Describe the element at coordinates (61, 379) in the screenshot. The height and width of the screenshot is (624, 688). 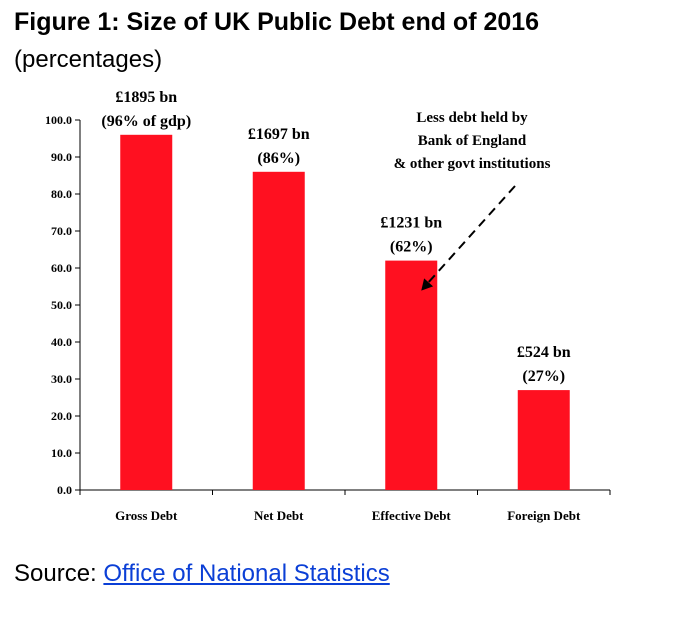
I see `y-tick-label: 30.0` at that location.